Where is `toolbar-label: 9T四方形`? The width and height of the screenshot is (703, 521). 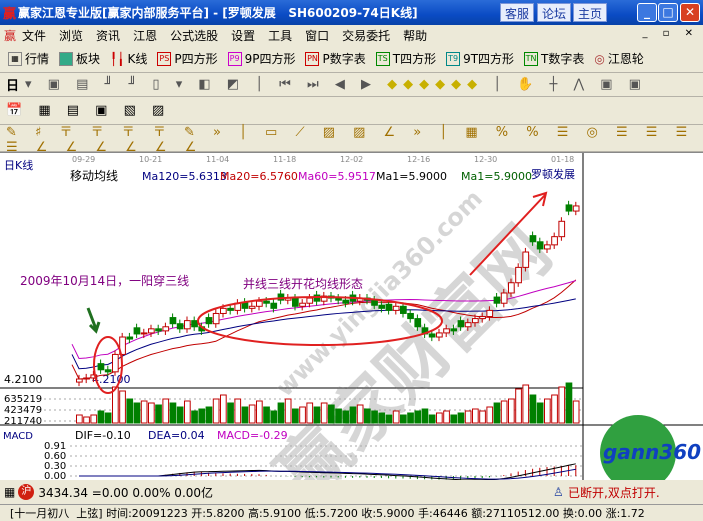
toolbar-label: 9T四方形 is located at coordinates (489, 59).